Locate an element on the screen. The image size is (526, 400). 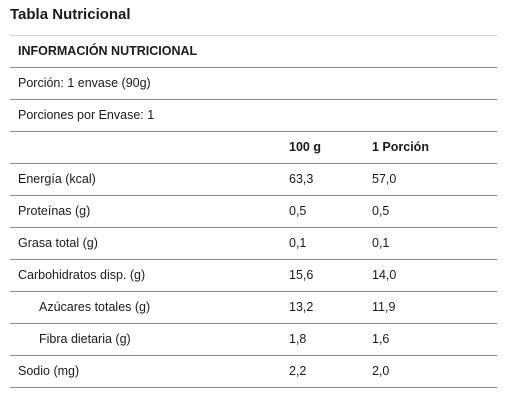
row-value-portion: 1,6 is located at coordinates (381, 339).